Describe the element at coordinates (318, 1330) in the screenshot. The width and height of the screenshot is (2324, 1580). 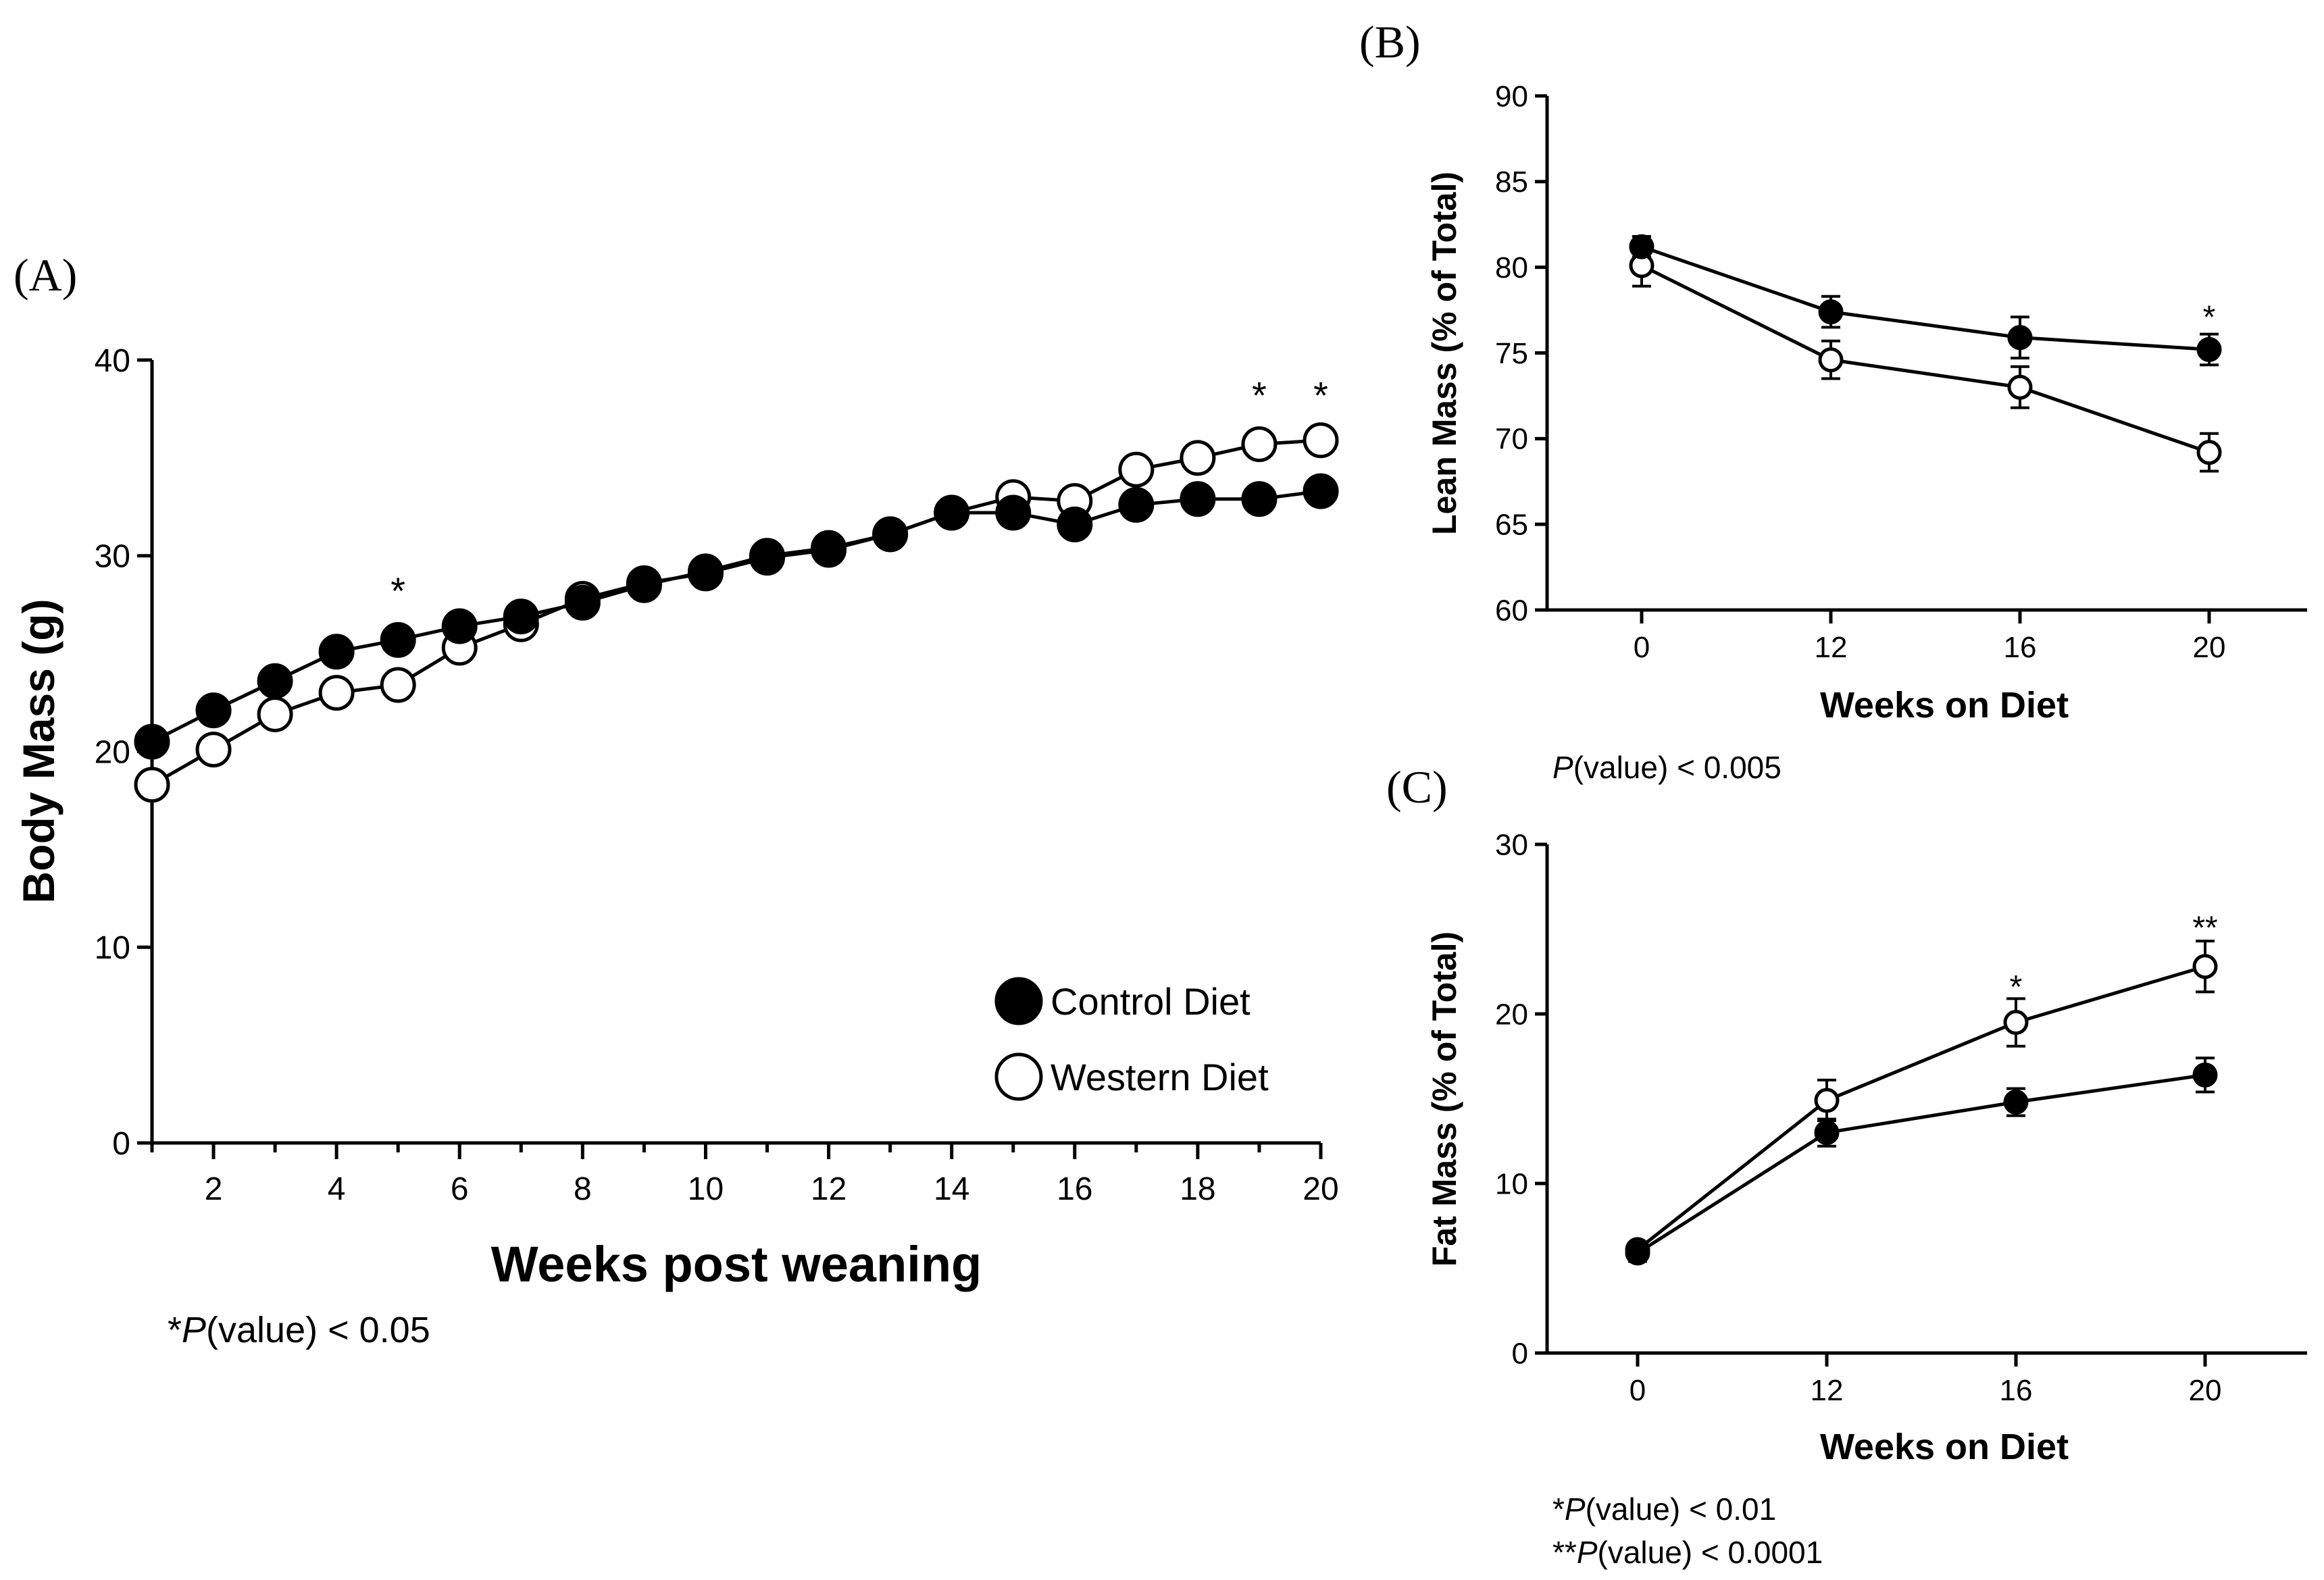
I see `panel-a-footnote-suffix: (value) < 0.05` at that location.